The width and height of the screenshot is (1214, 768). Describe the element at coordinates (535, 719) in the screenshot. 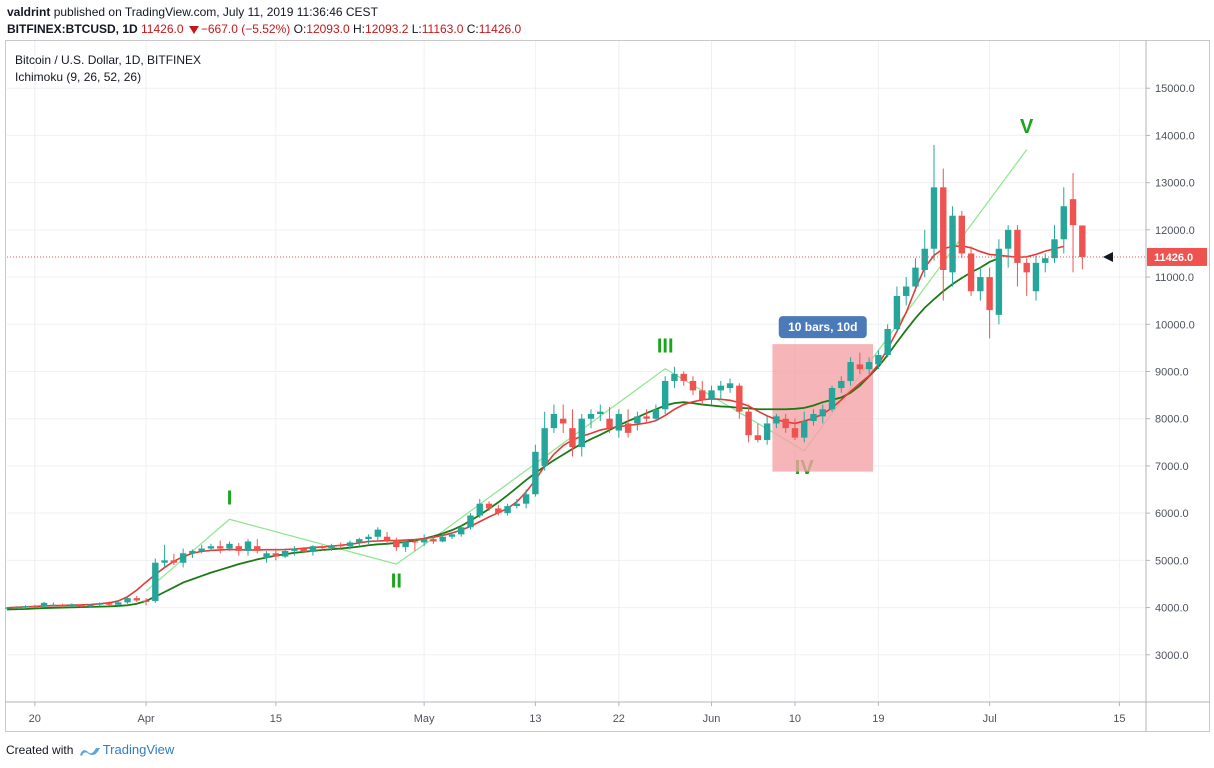

I see `x-tick-label: 13` at that location.